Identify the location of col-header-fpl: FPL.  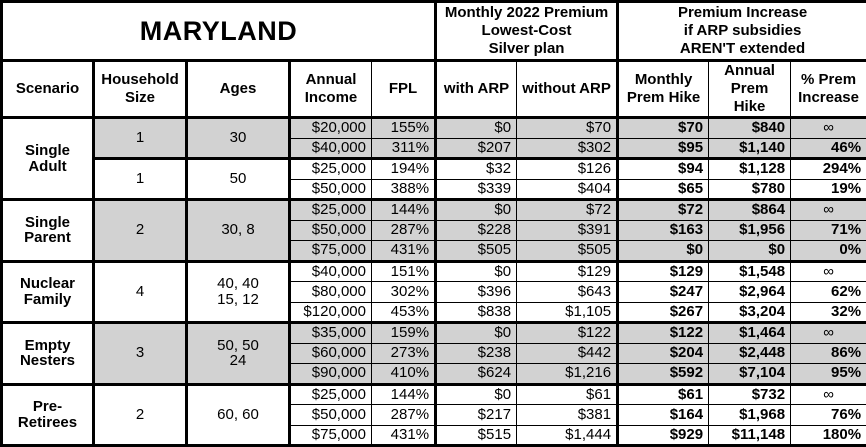
(403, 89).